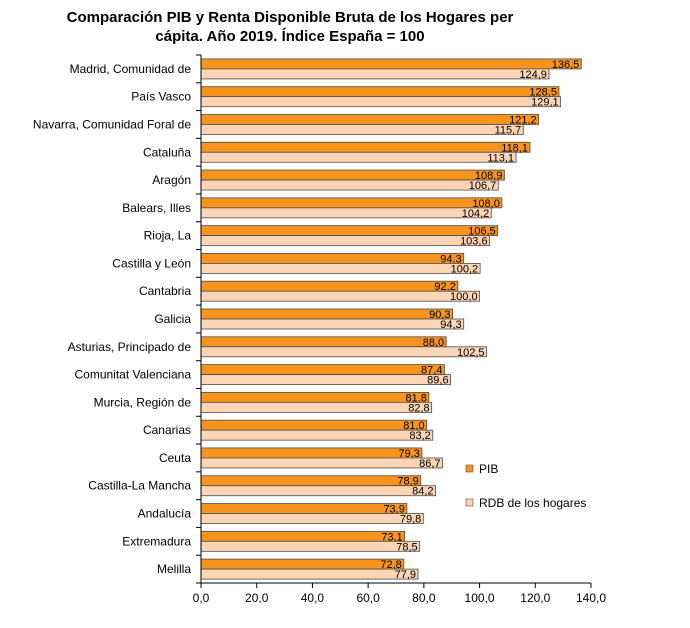 Image resolution: width=690 pixels, height=628 pixels. Describe the element at coordinates (500, 158) in the screenshot. I see `data-label-rdb: 113,1` at that location.